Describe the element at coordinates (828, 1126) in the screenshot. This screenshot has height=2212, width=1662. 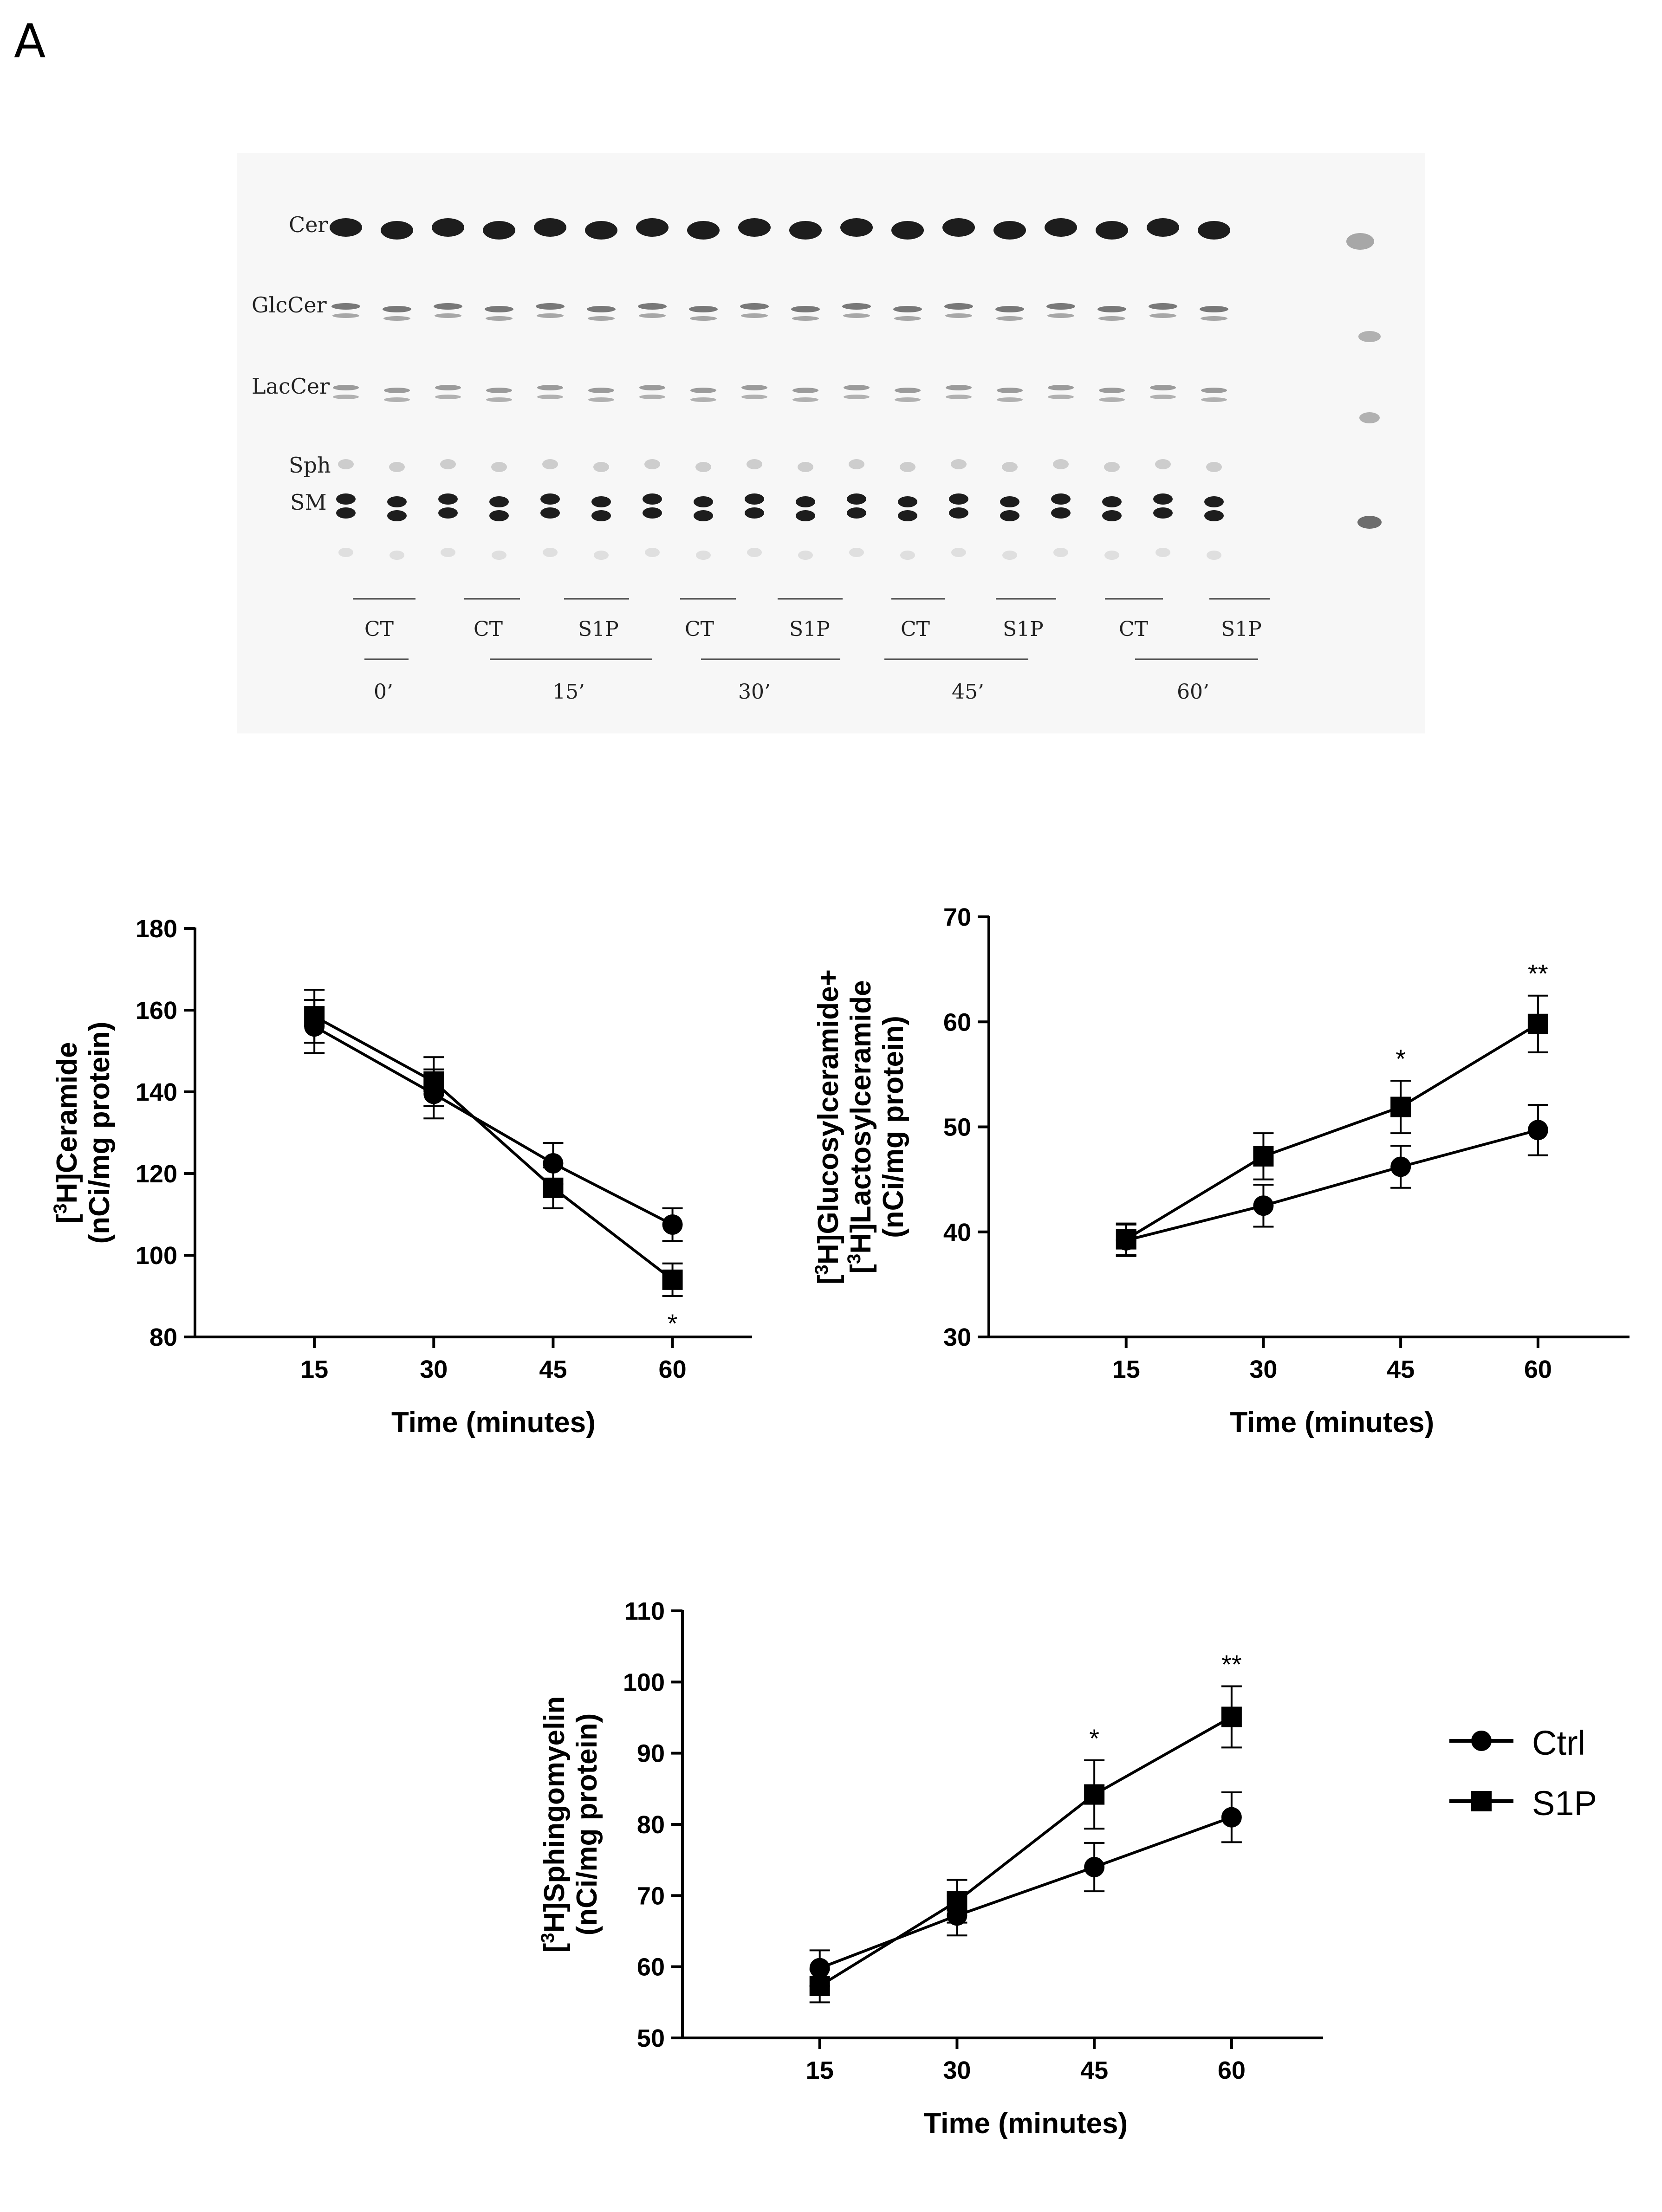
I see `y-axis-title-line: [3H]Glucosylceramide+` at that location.